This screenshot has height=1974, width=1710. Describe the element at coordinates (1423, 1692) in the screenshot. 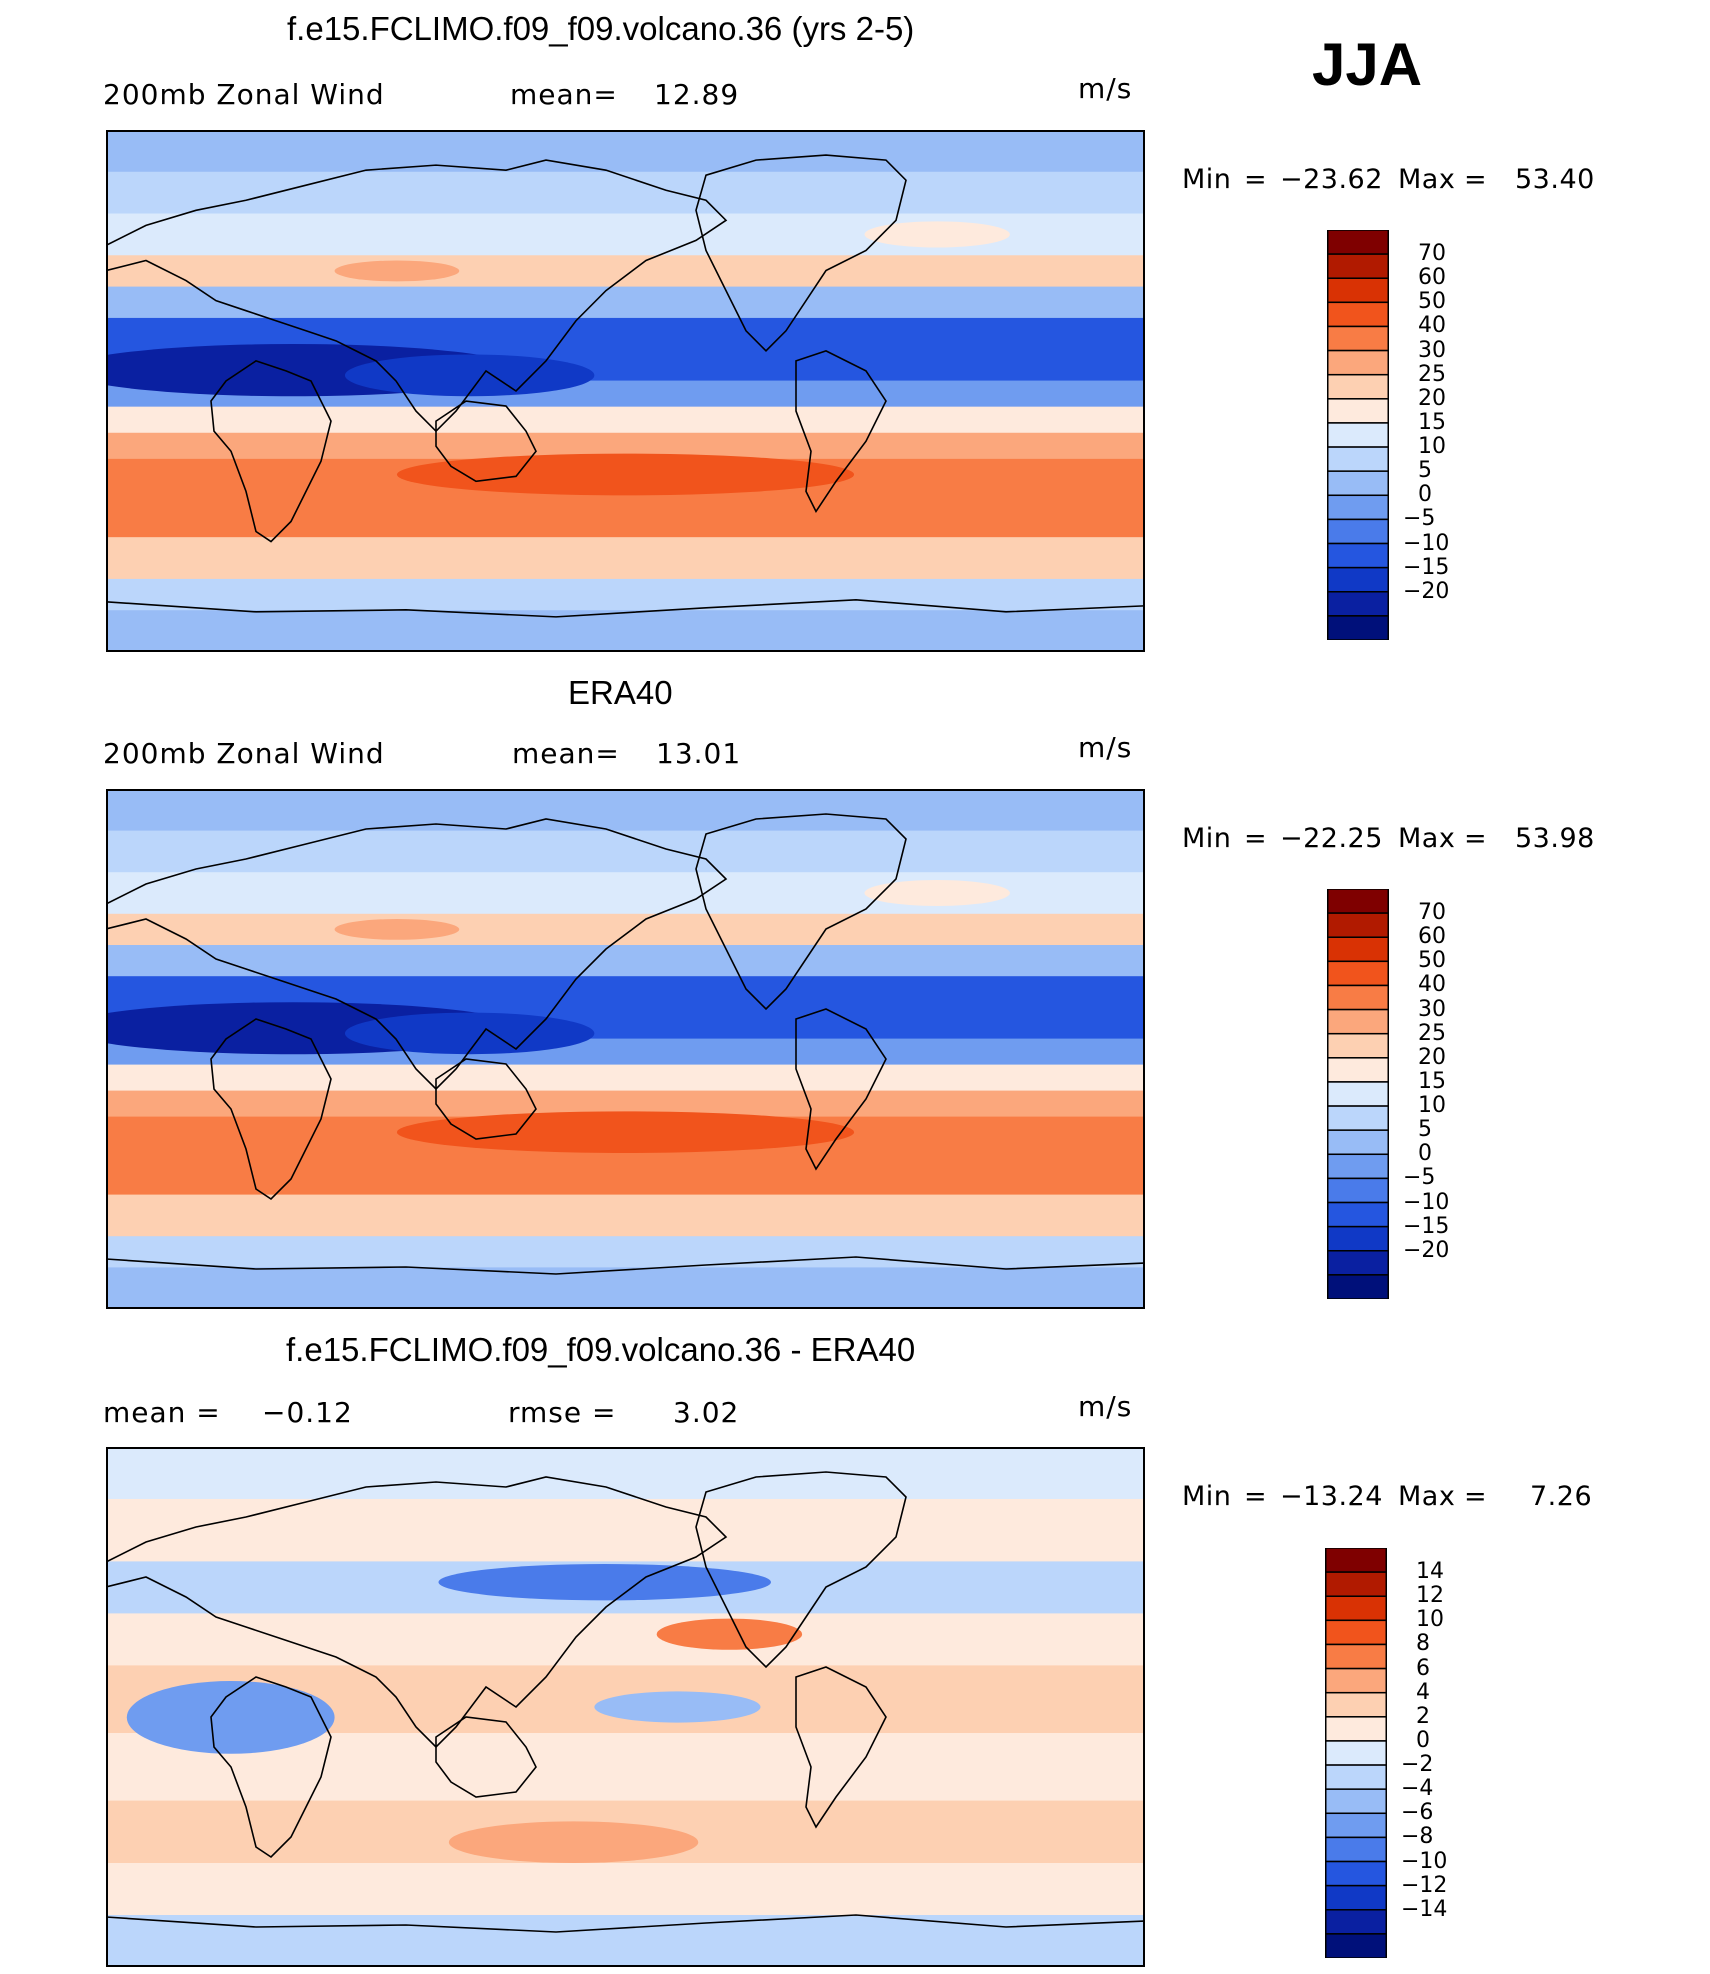

I see `colorbar-tick-label: 4` at that location.